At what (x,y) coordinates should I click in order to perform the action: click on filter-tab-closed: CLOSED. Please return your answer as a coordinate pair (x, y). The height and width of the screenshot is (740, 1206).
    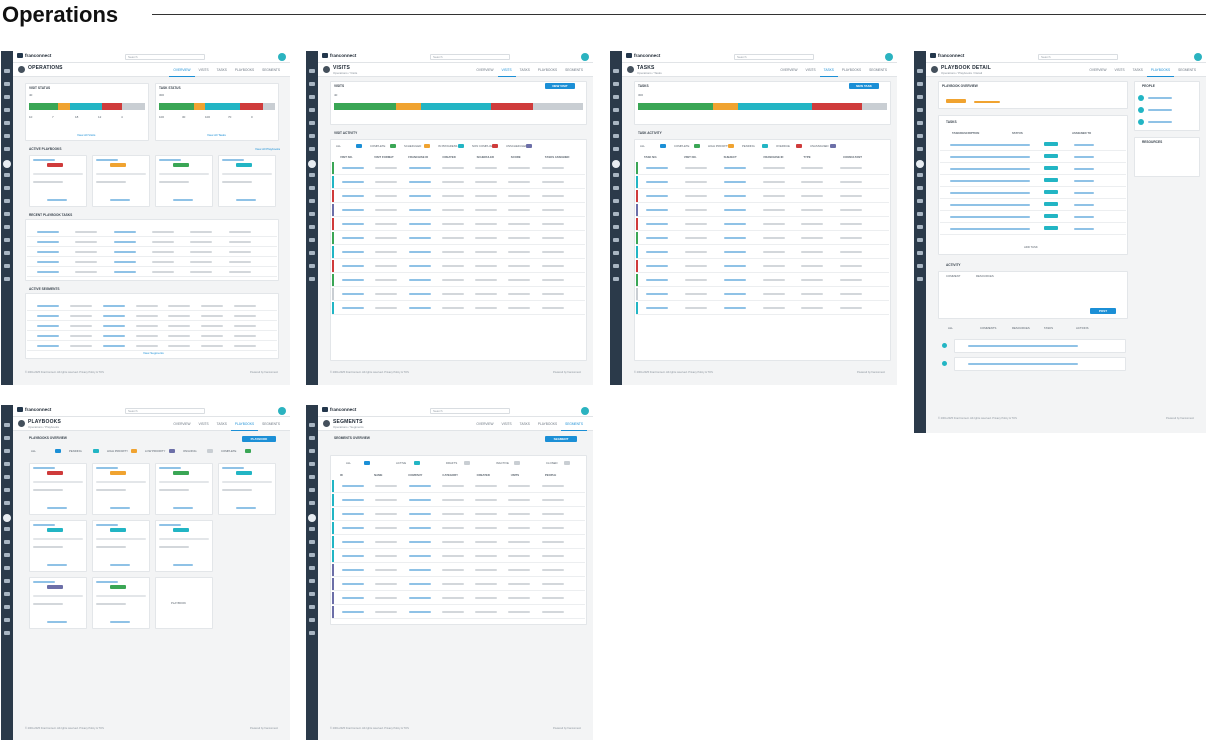
    Looking at the image, I should click on (552, 463).